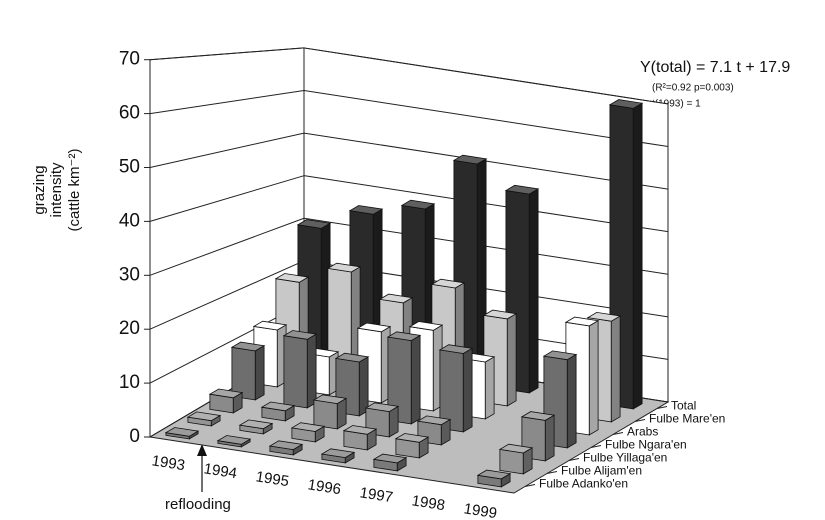  What do you see at coordinates (202, 450) in the screenshot?
I see `reflooding-arrowhead` at bounding box center [202, 450].